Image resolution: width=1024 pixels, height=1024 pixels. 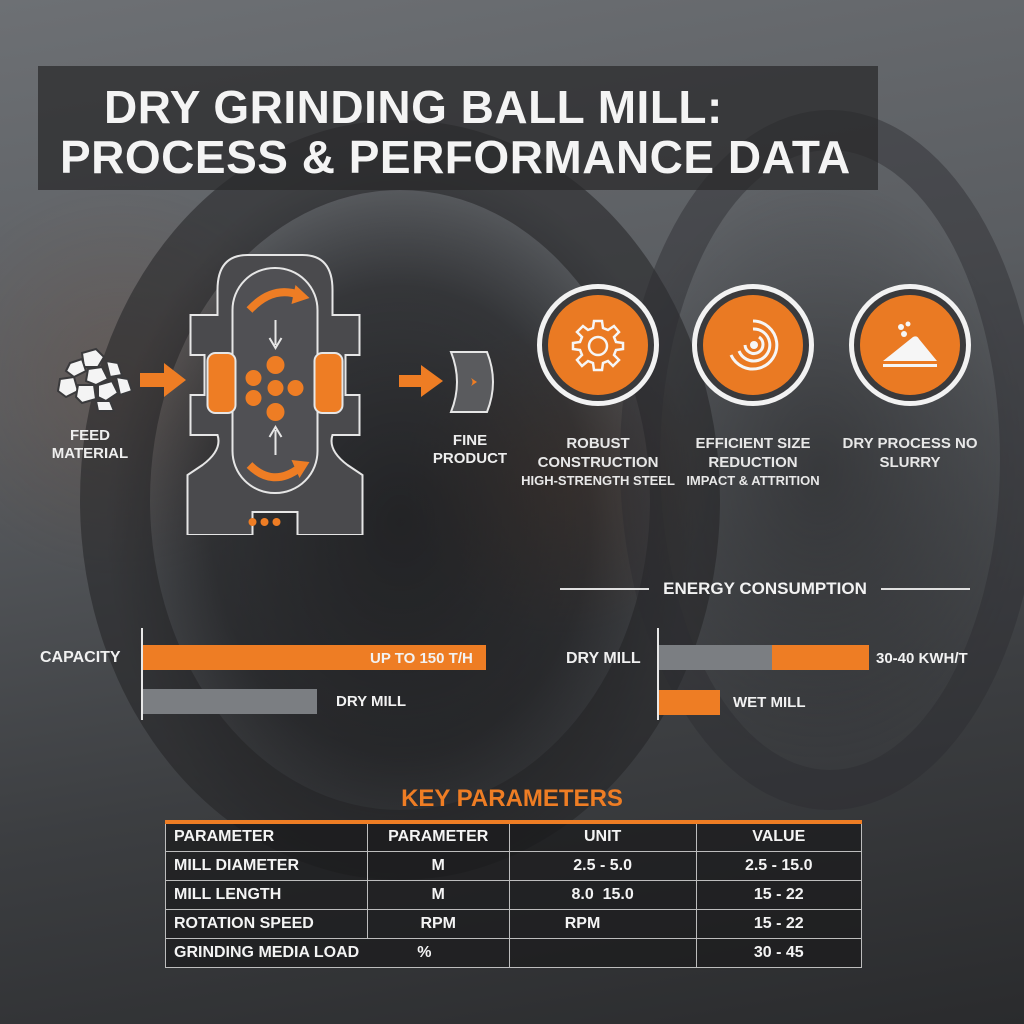 I want to click on title-line-1: DRY GRINDING BALL MILL:, so click(x=413, y=107).